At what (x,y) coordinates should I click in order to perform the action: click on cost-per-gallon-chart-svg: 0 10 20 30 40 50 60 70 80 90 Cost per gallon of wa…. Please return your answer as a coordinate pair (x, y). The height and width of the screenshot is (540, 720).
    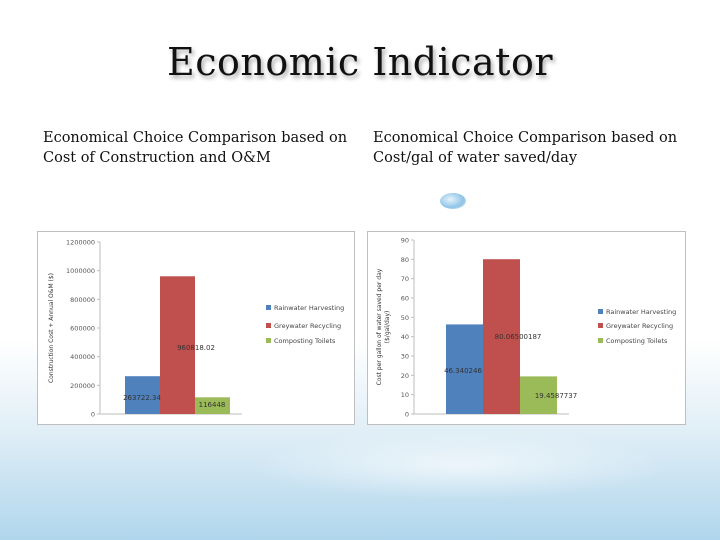
    Looking at the image, I should click on (526, 328).